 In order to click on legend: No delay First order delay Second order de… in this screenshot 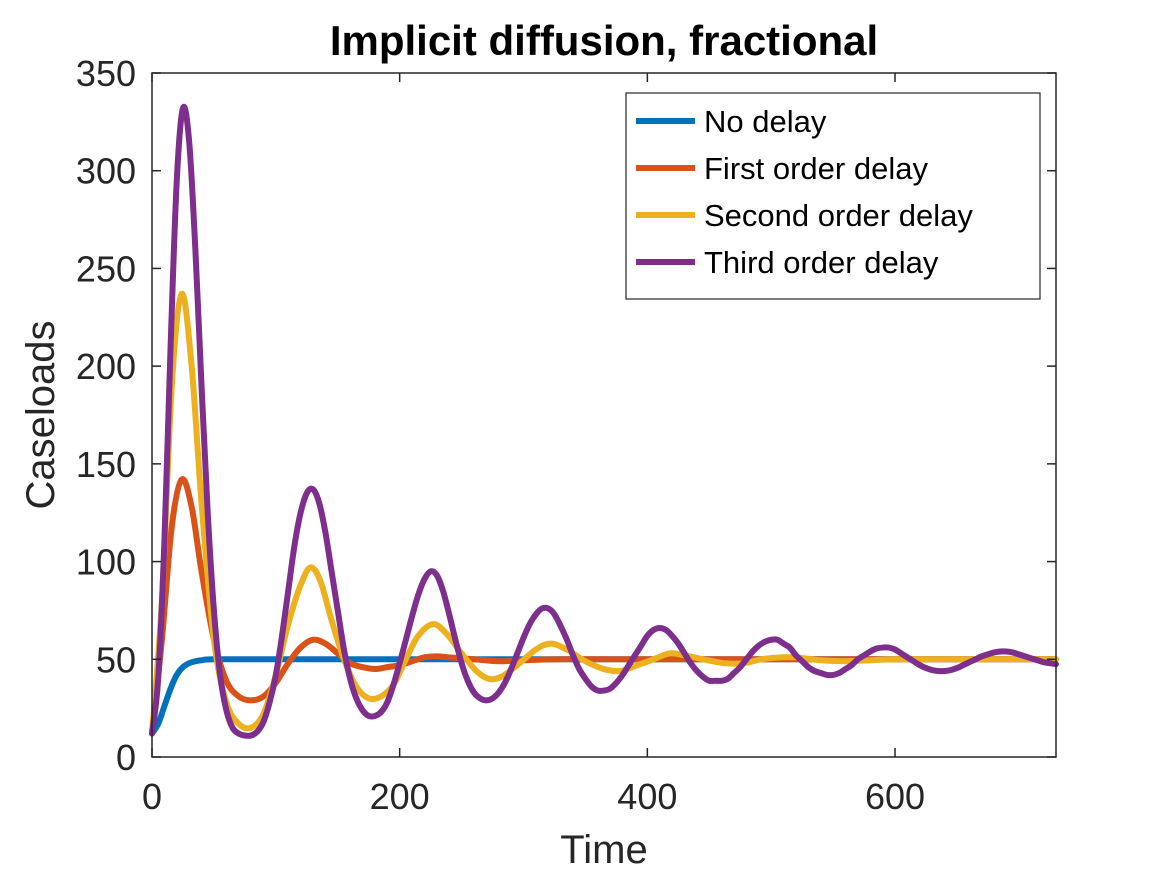, I will do `click(833, 196)`.